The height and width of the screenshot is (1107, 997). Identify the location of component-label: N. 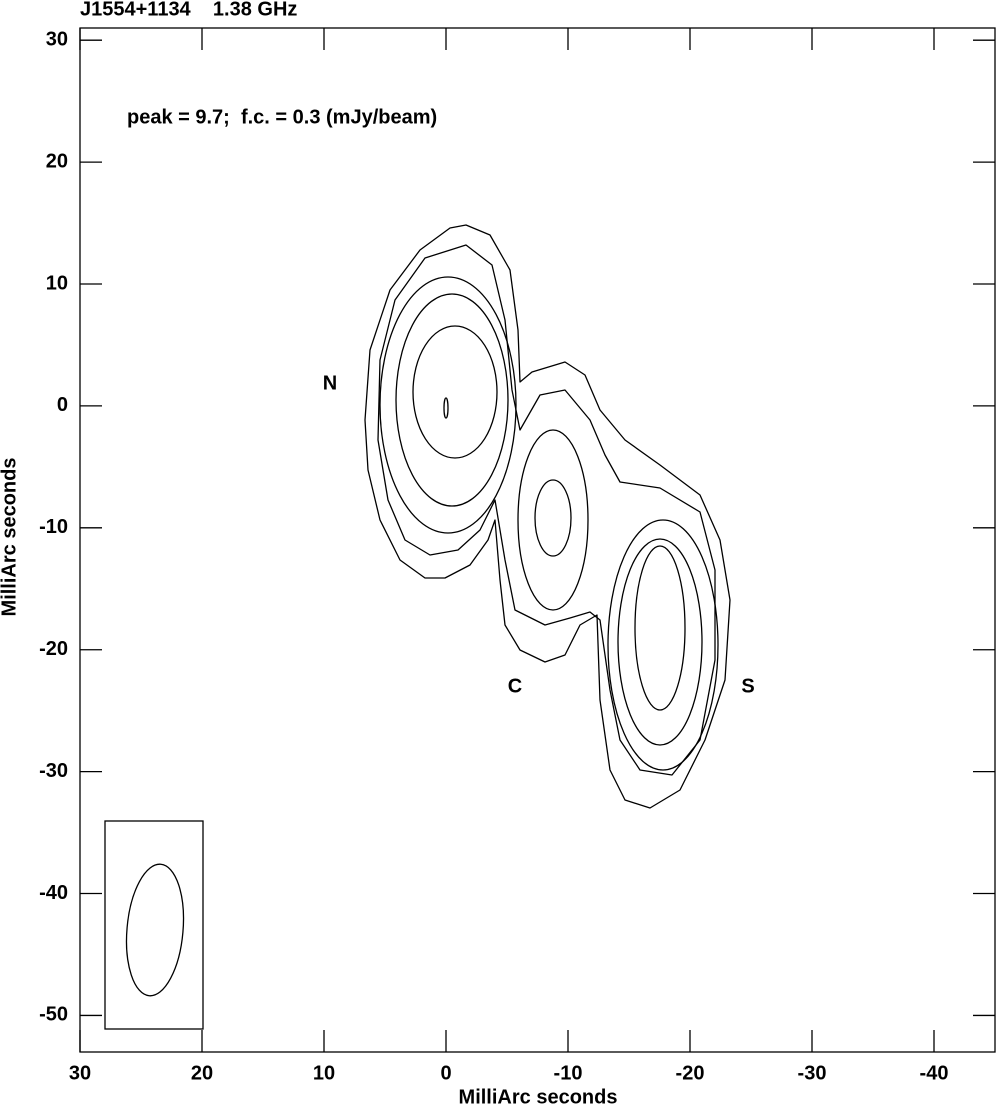
(330, 383).